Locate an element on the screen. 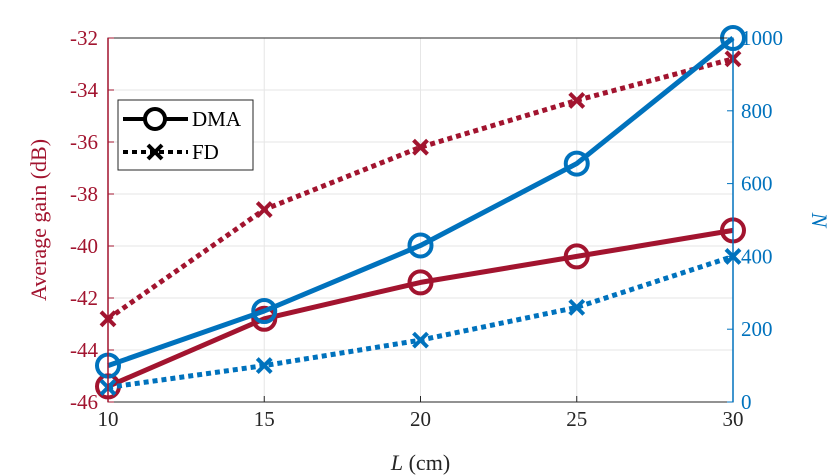 Image resolution: width=830 pixels, height=475 pixels. left-tick-label: -32 is located at coordinates (84, 38).